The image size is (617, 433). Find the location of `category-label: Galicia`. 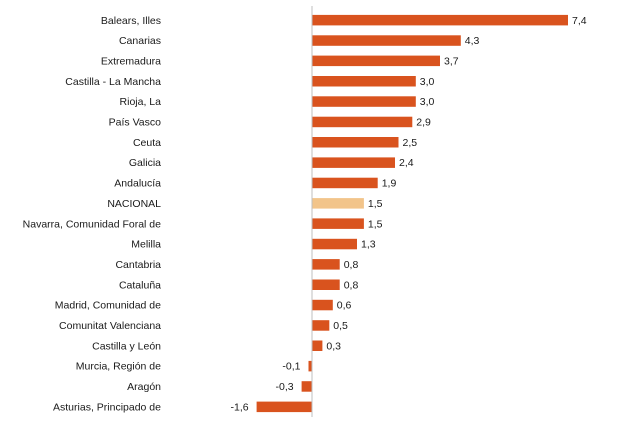

category-label: Galicia is located at coordinates (145, 163).